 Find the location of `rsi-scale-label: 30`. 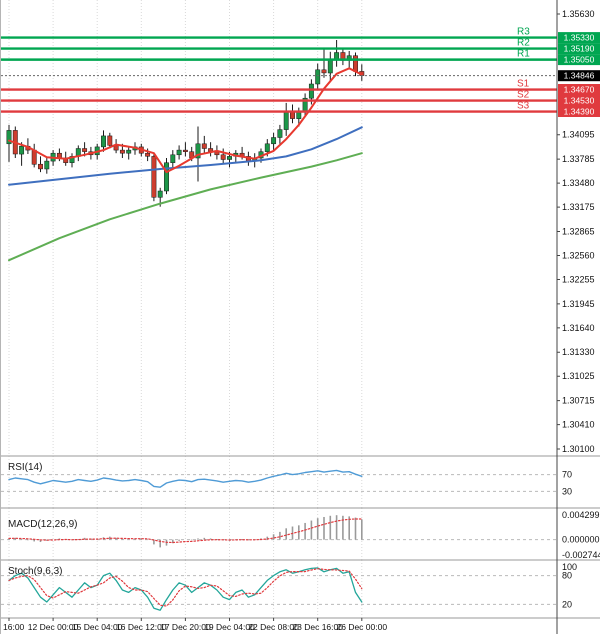

rsi-scale-label: 30 is located at coordinates (567, 491).